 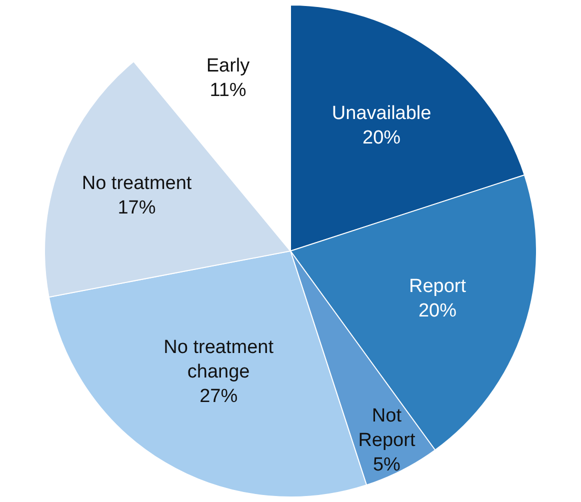 What do you see at coordinates (228, 90) in the screenshot?
I see `data-label: 11%` at bounding box center [228, 90].